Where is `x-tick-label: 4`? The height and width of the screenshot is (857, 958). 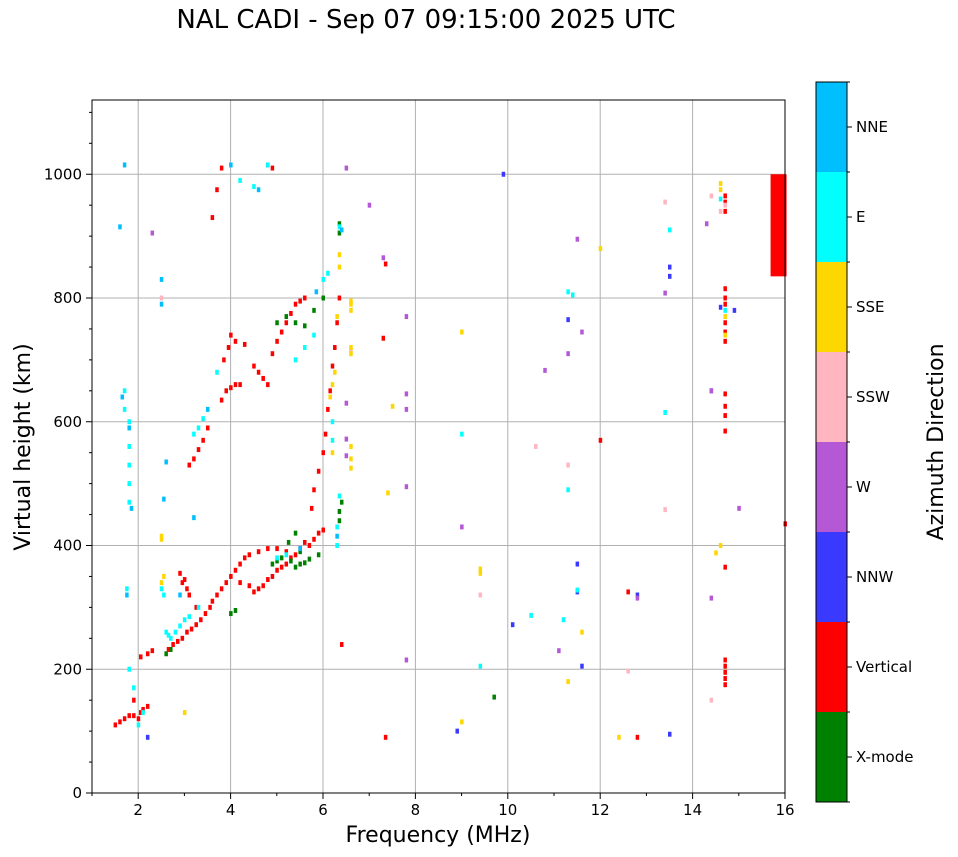 x-tick-label: 4 is located at coordinates (231, 810).